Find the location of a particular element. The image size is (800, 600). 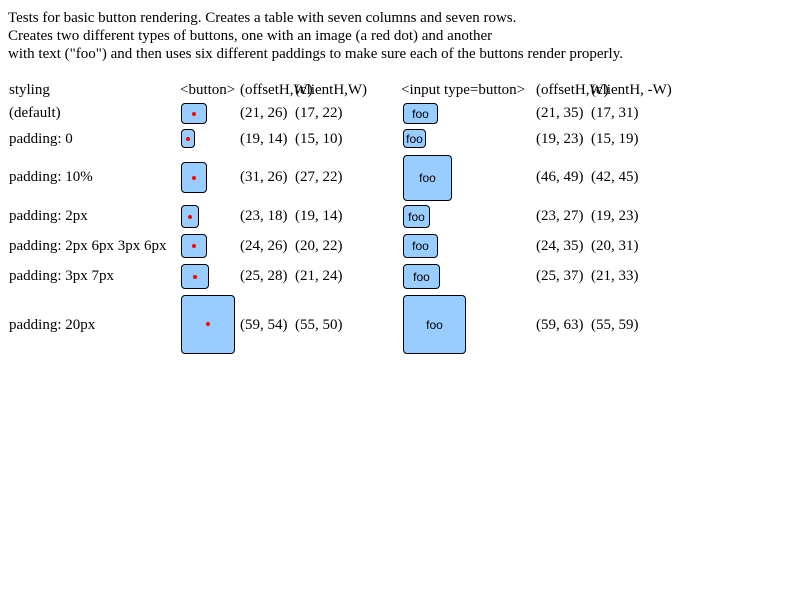

header-styling: styling is located at coordinates (29, 90).